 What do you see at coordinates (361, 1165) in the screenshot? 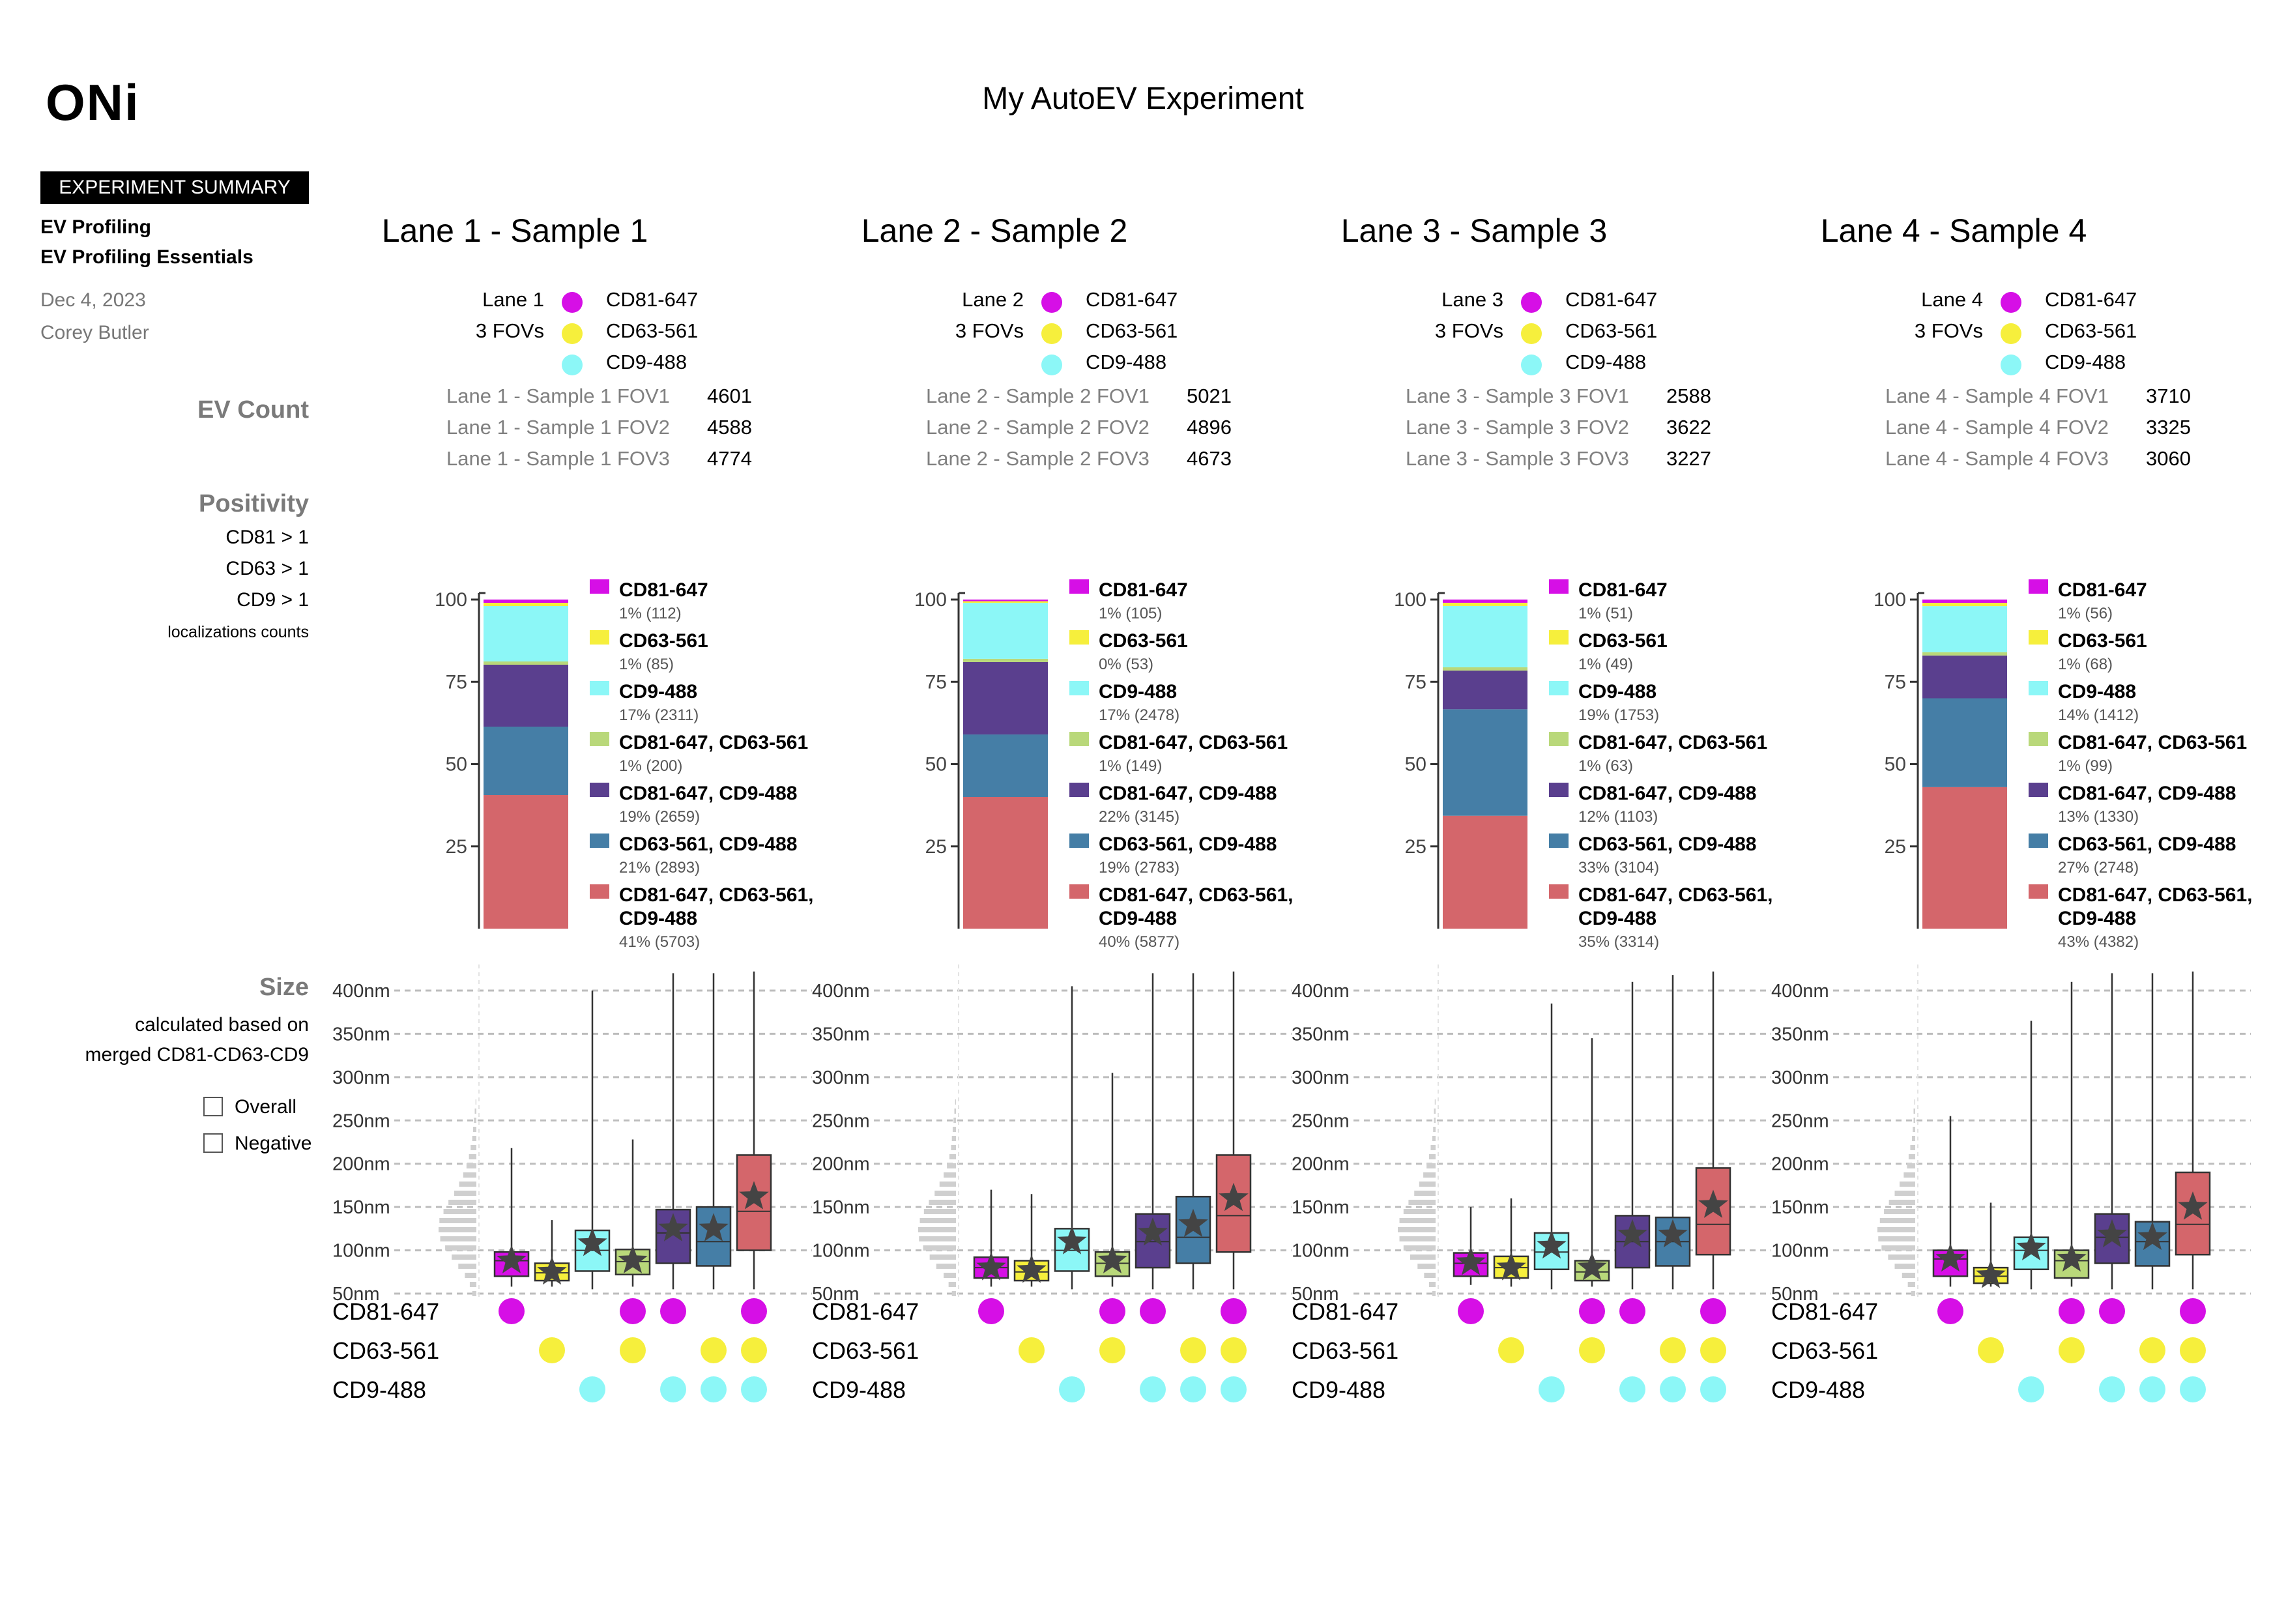
I see `y-tick-label: 200nm` at bounding box center [361, 1165].